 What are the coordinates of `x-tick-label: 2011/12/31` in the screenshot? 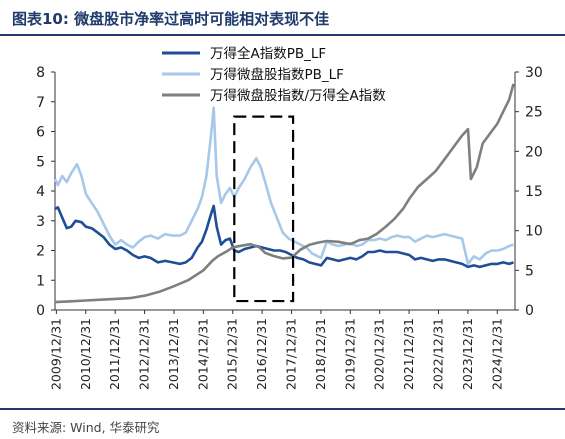 It's located at (114, 354).